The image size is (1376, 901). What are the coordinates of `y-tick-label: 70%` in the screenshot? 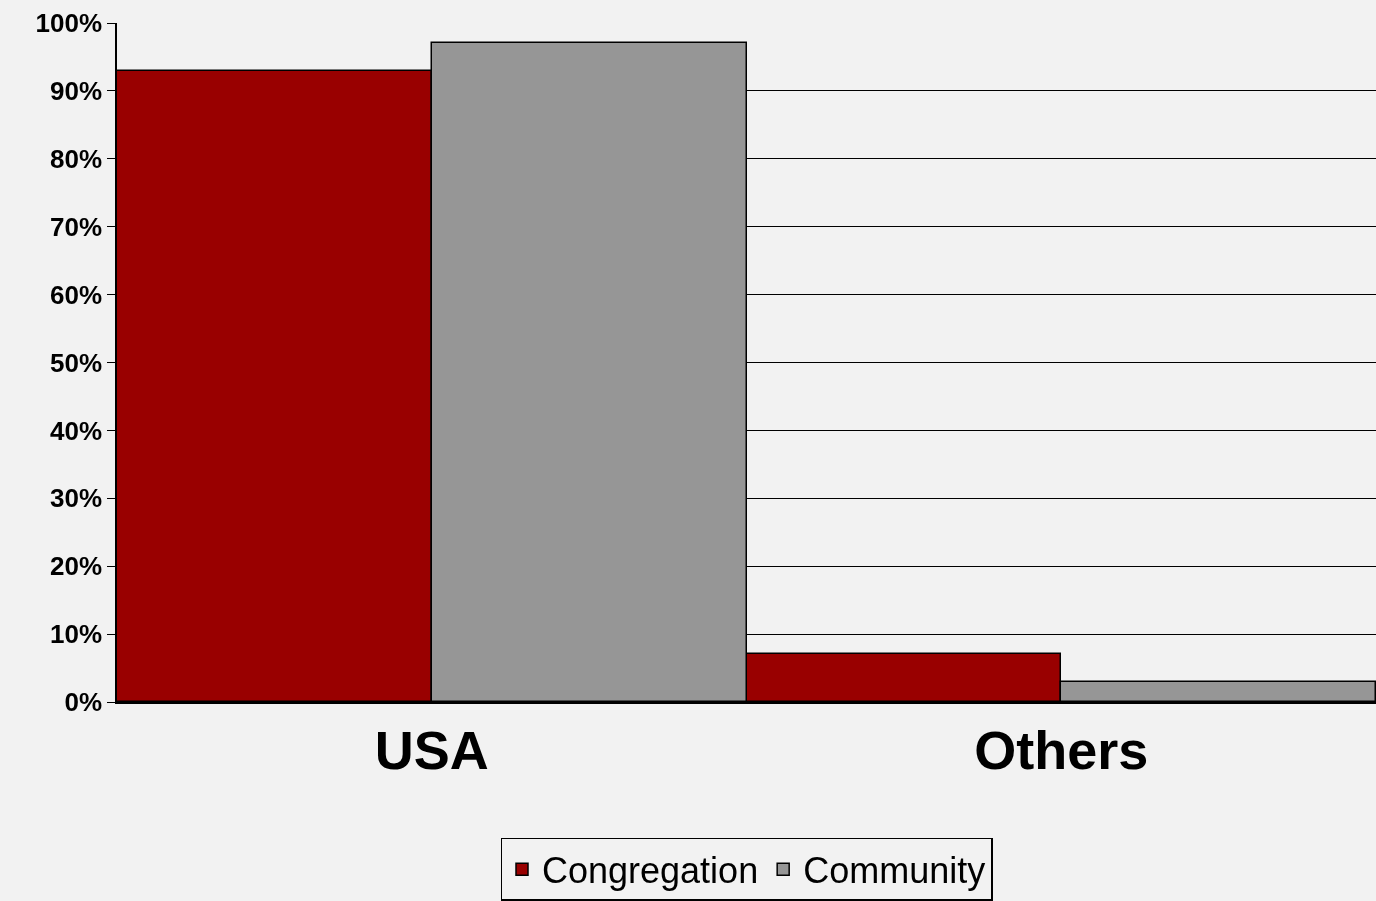 It's located at (76, 226).